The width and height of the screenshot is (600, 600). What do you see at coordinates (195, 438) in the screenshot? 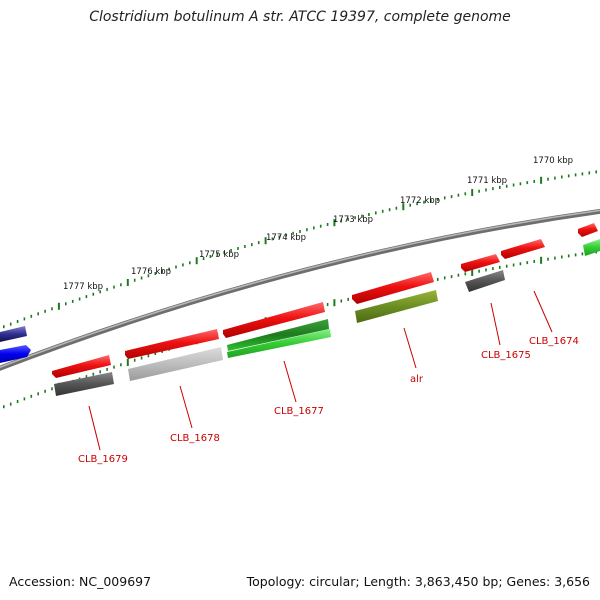
I see `gene-label: CLB_1678` at bounding box center [195, 438].